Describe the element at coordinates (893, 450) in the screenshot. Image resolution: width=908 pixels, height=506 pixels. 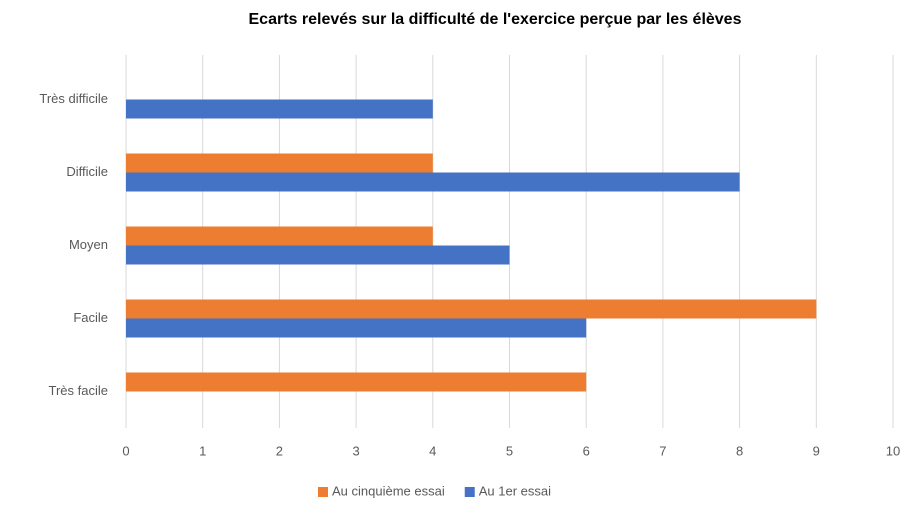
I see `x-tick-label: 10` at that location.